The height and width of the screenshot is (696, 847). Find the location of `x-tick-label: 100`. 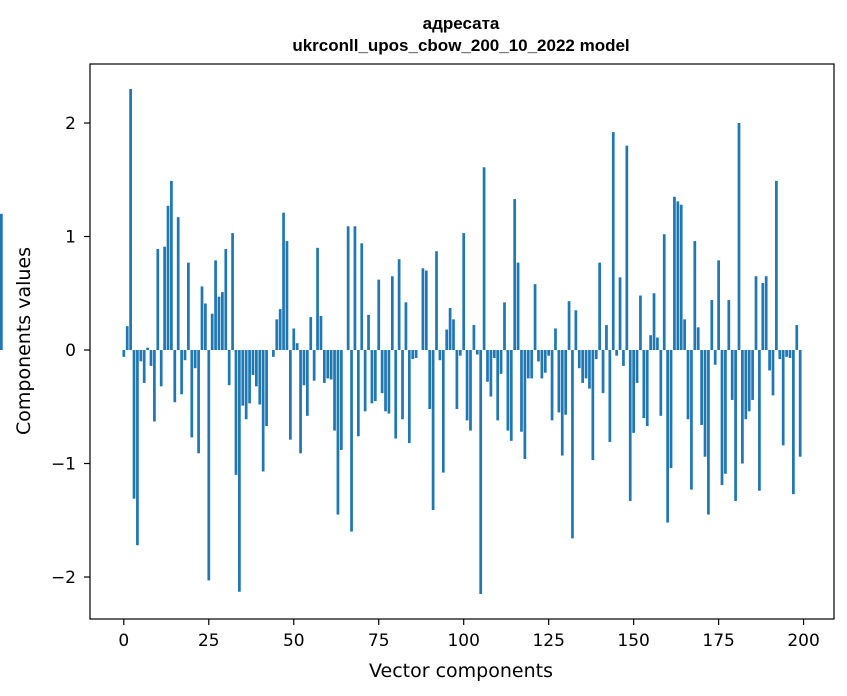

x-tick-label: 100 is located at coordinates (463, 641).